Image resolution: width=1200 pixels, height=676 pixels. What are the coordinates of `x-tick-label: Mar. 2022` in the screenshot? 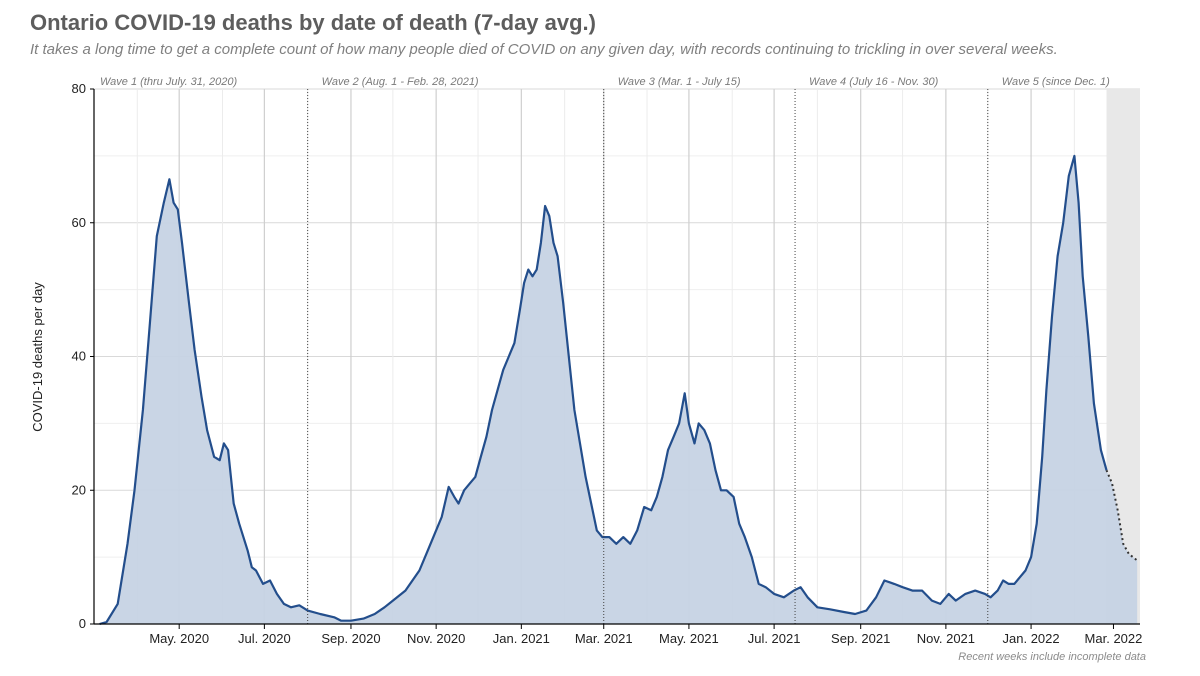 It's located at (1114, 638).